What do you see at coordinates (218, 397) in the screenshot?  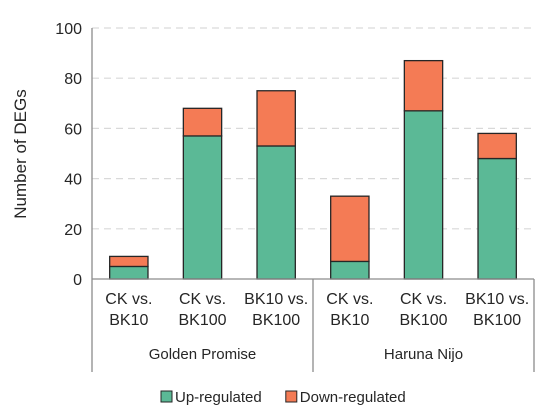 I see `legend-label: Up-regulated` at bounding box center [218, 397].